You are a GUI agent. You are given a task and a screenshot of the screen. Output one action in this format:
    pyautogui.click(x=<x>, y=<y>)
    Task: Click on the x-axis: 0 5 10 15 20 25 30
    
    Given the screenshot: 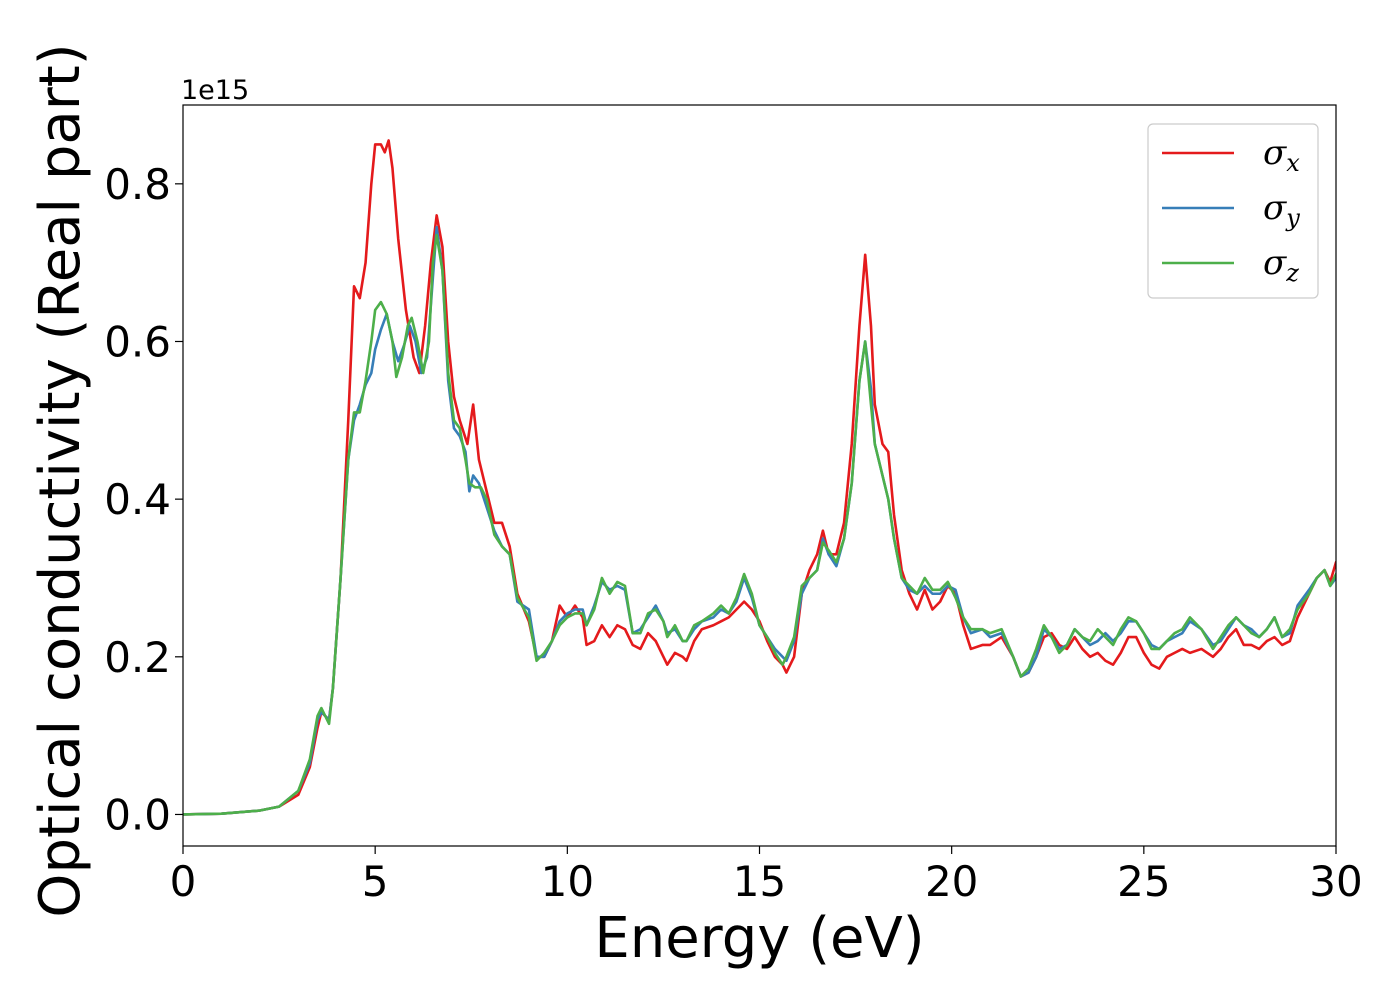 What is the action you would take?
    pyautogui.click(x=766, y=876)
    